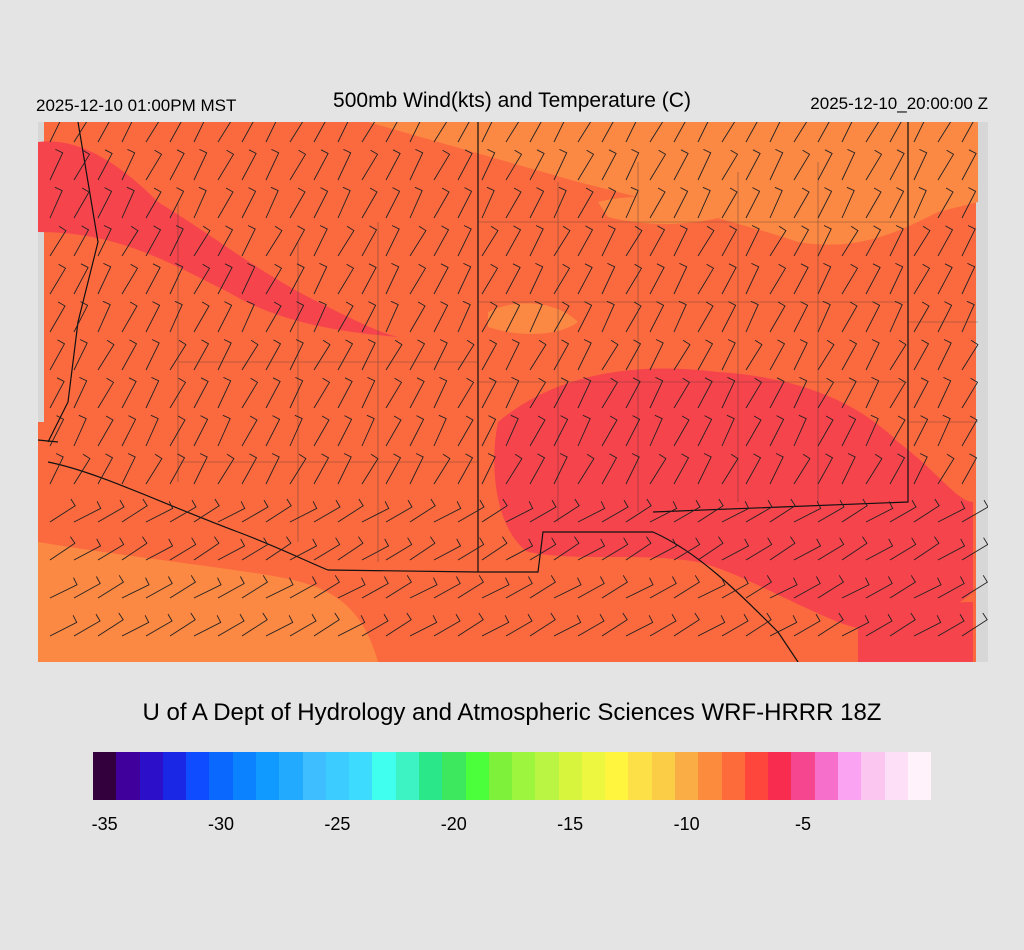 The height and width of the screenshot is (950, 1024). Describe the element at coordinates (512, 826) in the screenshot. I see `colorbar-tick-labels: -35 -30 -25 -20 -15 -10 -5` at that location.